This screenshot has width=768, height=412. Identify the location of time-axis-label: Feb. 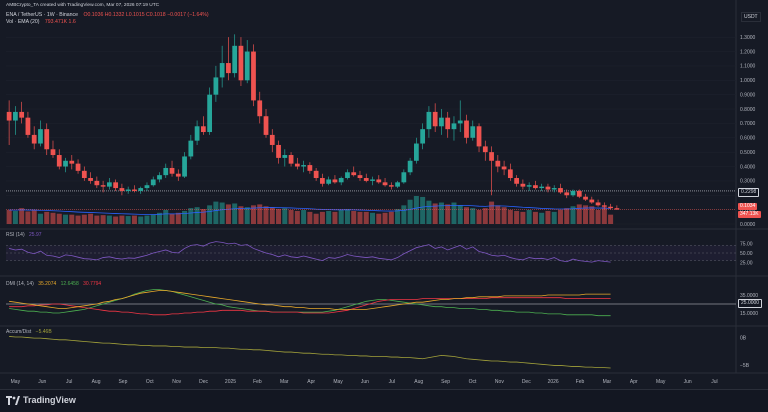
(580, 382).